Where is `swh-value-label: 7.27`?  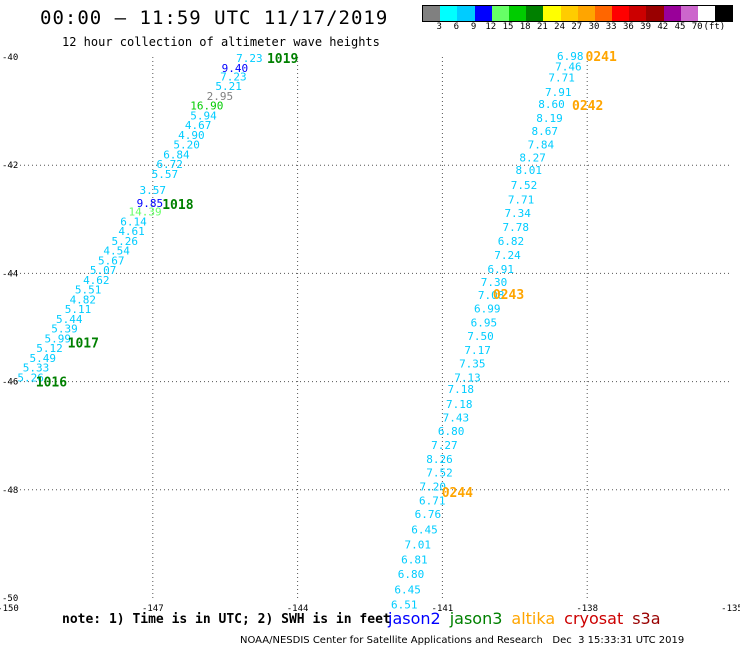 swh-value-label: 7.27 is located at coordinates (444, 445).